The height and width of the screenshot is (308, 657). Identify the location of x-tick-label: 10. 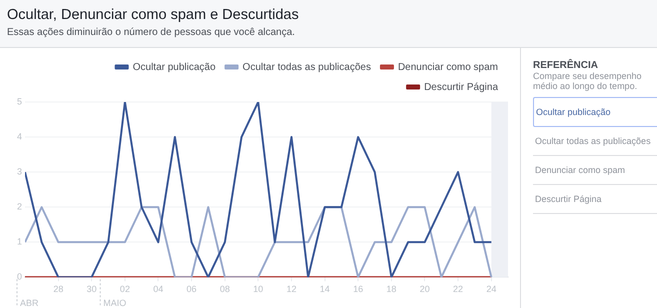
(258, 289).